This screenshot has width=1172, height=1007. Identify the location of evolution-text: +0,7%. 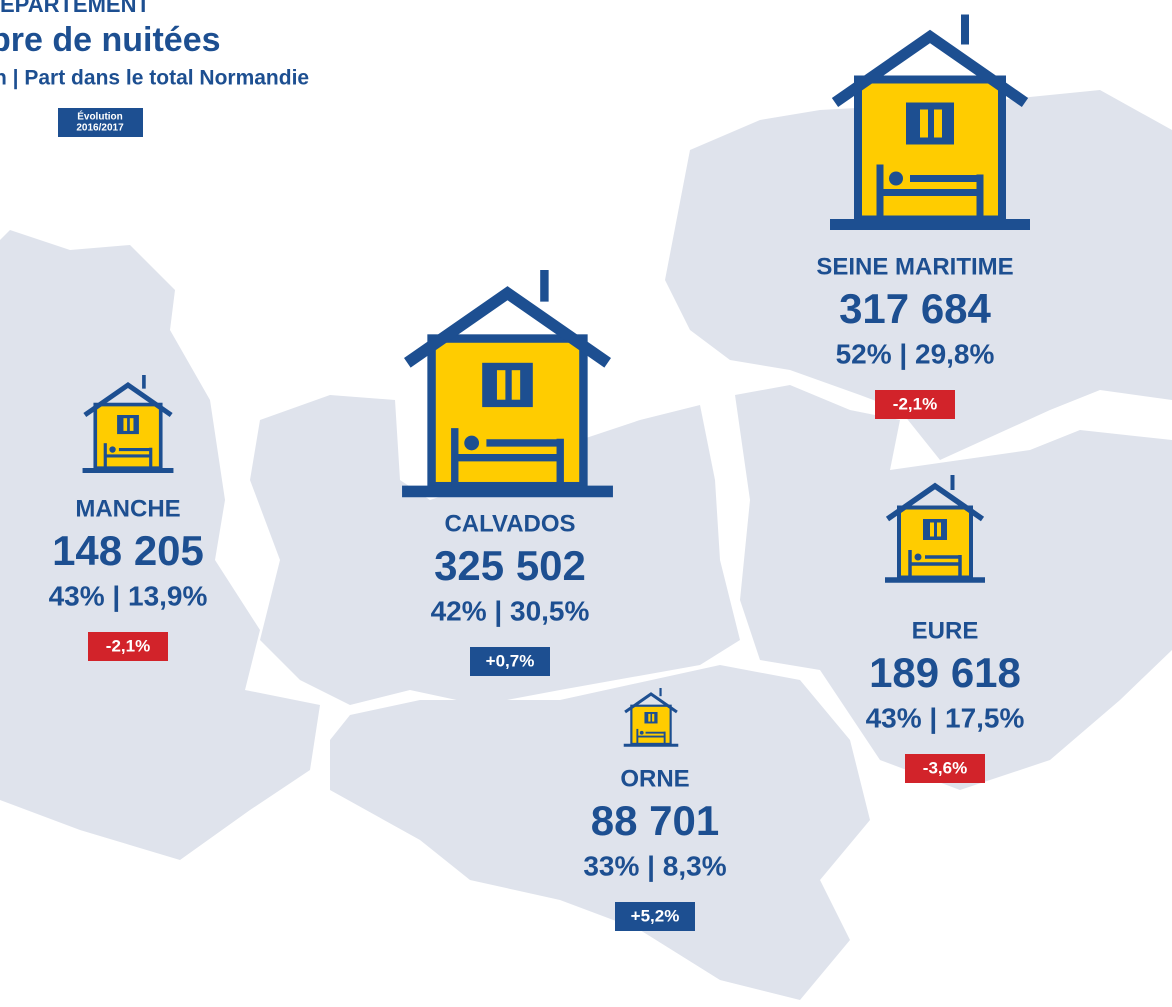
(510, 660).